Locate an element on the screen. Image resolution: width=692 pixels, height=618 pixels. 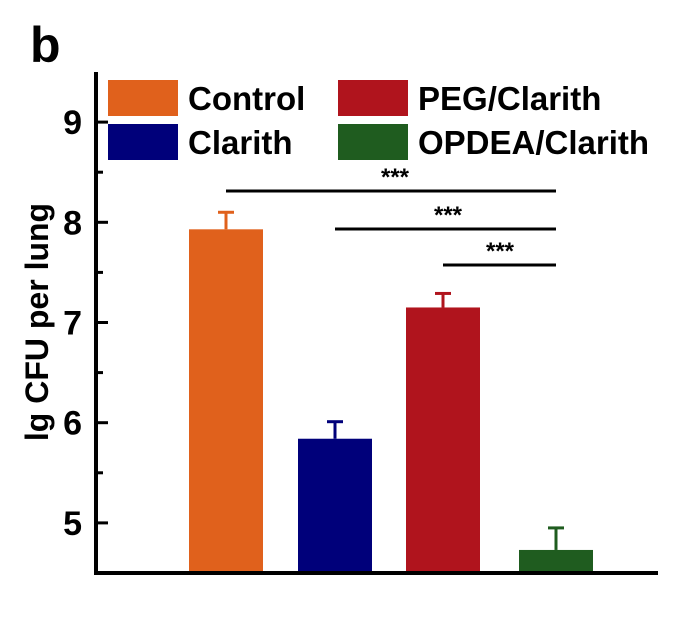
bar-peg-clarith is located at coordinates (443, 440).